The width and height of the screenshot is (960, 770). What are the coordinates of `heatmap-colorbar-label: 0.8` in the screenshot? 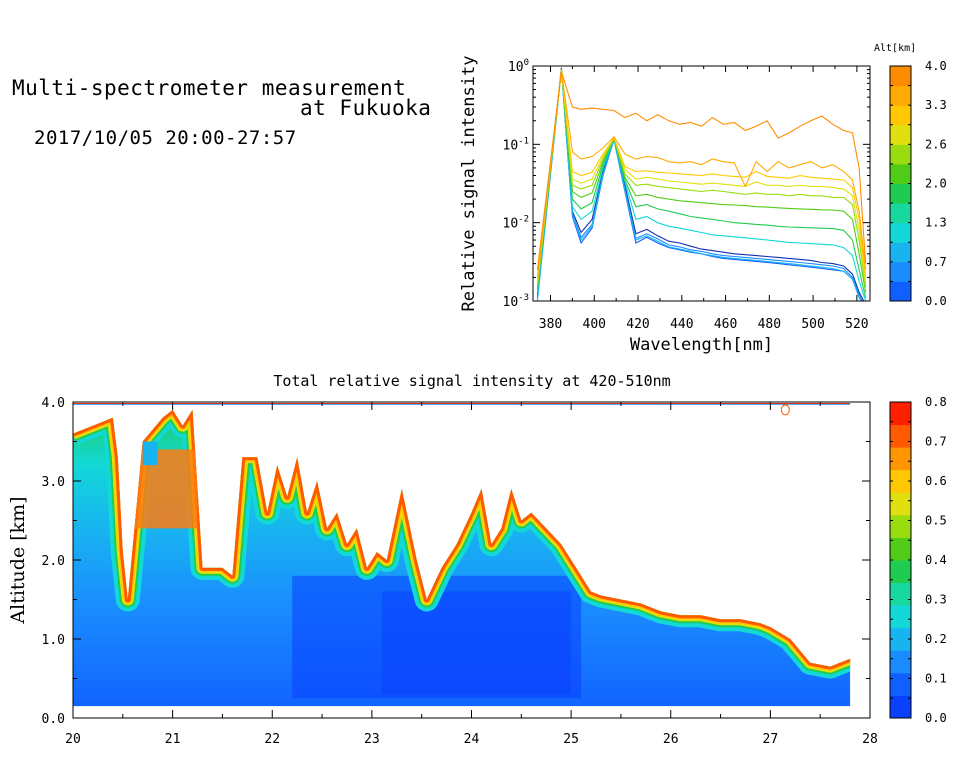 It's located at (936, 402).